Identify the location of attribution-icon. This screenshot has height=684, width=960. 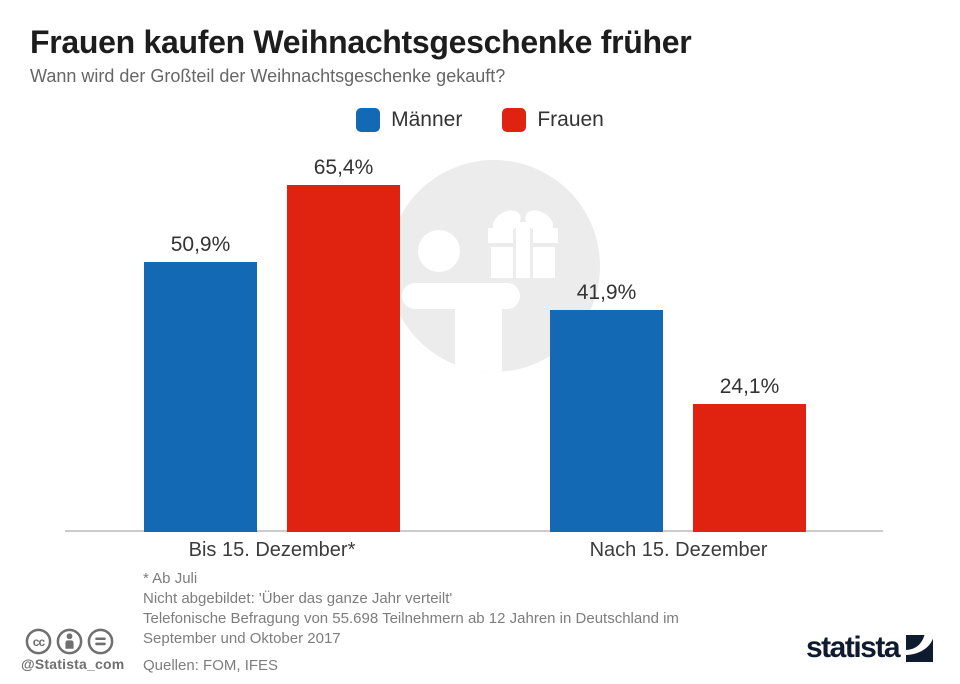
(69, 641).